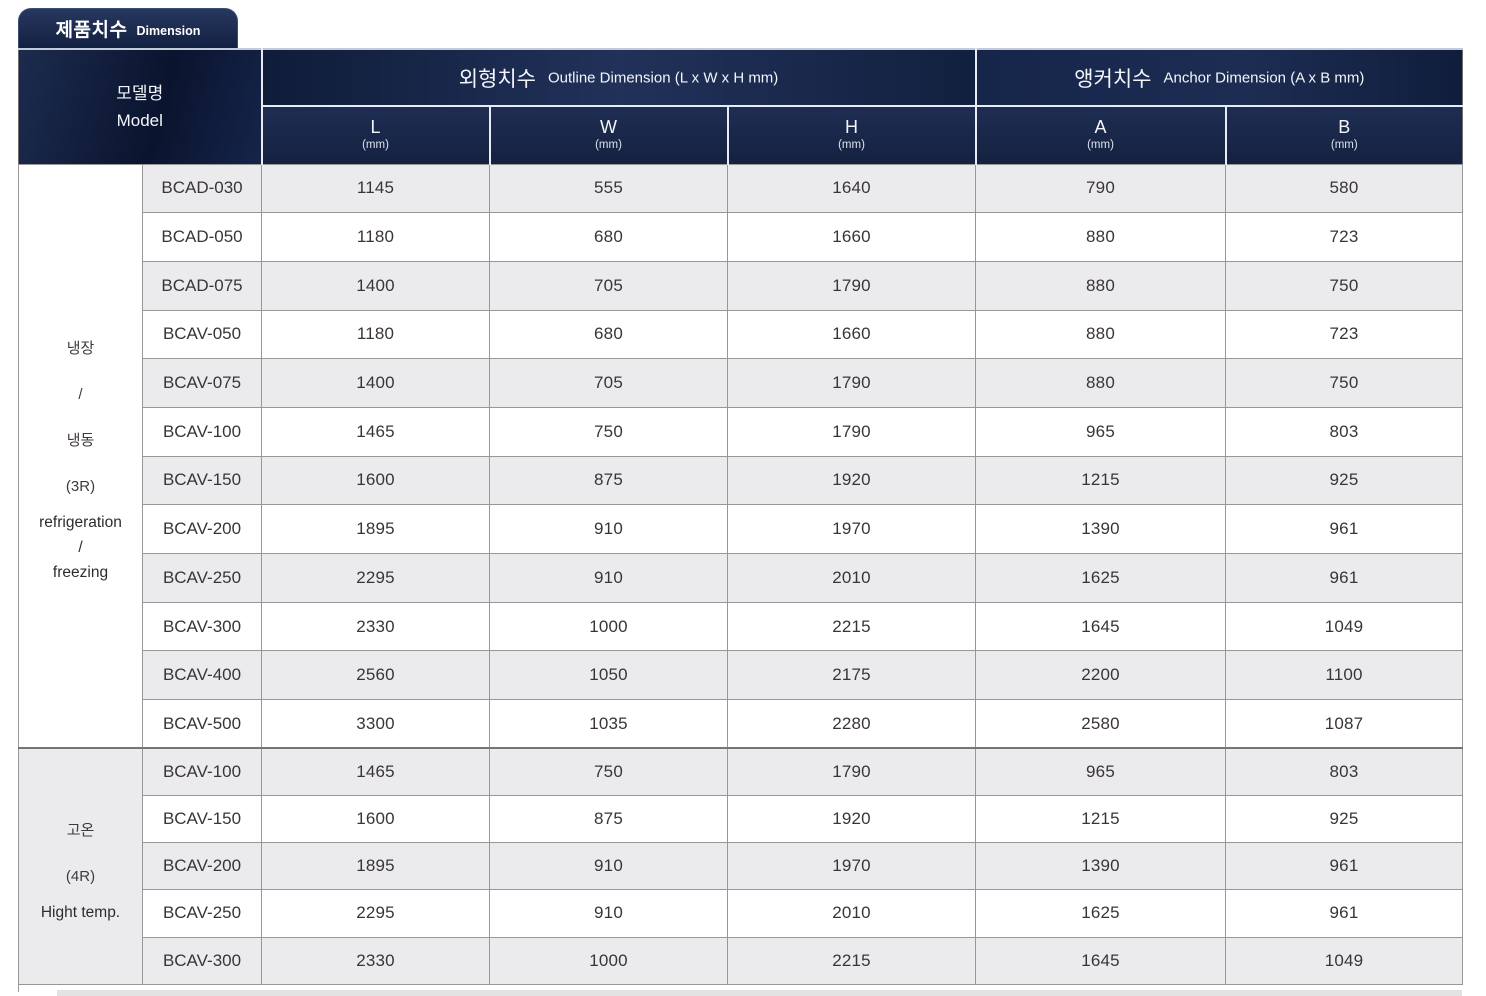 The height and width of the screenshot is (996, 1486). What do you see at coordinates (376, 334) in the screenshot?
I see `value-cell-l: 1180` at bounding box center [376, 334].